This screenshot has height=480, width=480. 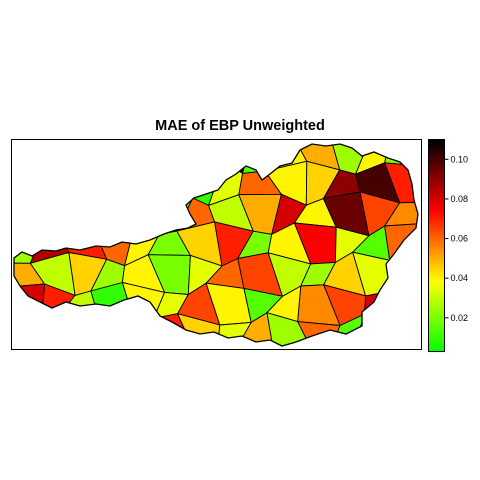 I want to click on region-r15, so click(x=27, y=183).